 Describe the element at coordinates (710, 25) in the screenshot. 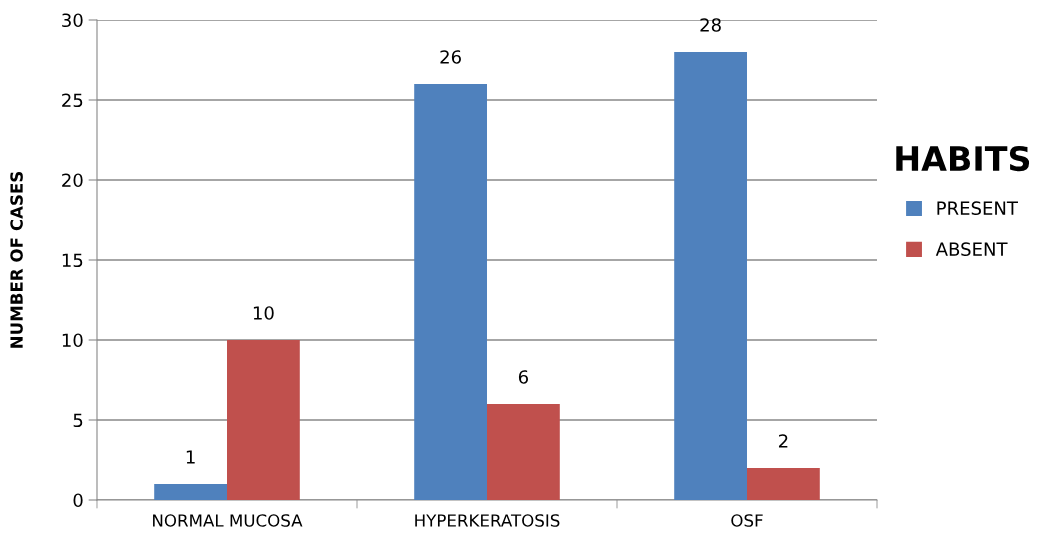

I see `data-label: 28` at that location.